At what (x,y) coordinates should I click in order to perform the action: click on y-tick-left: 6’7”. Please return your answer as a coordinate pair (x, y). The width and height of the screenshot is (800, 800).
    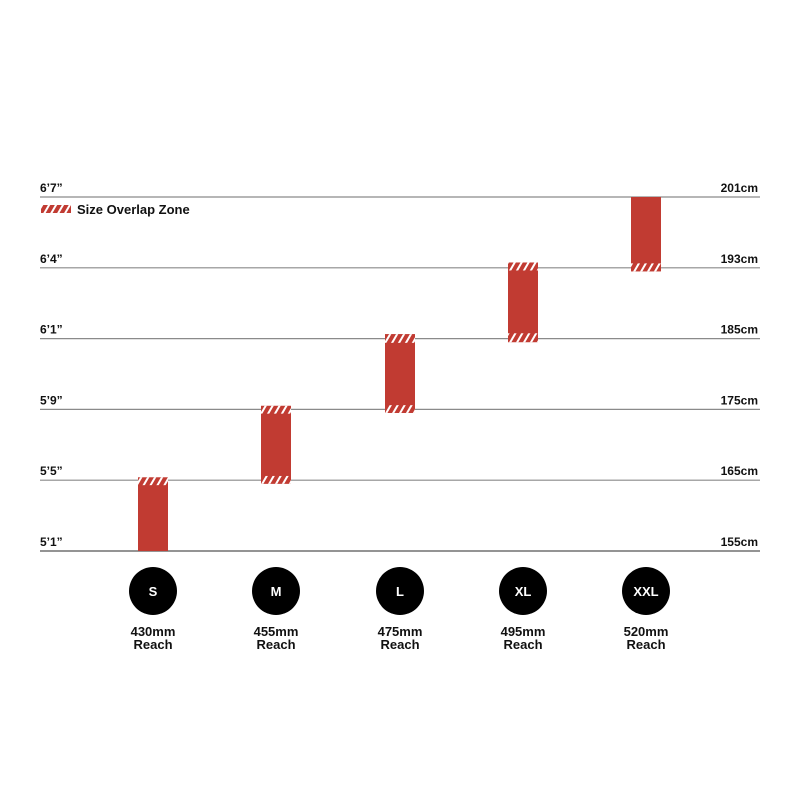
    Looking at the image, I should click on (51, 188).